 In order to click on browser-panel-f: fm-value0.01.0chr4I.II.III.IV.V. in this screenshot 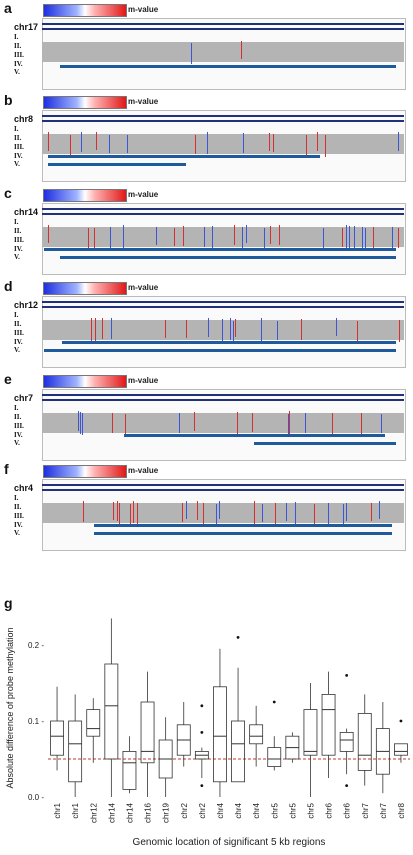, I will do `click(206, 506)`.